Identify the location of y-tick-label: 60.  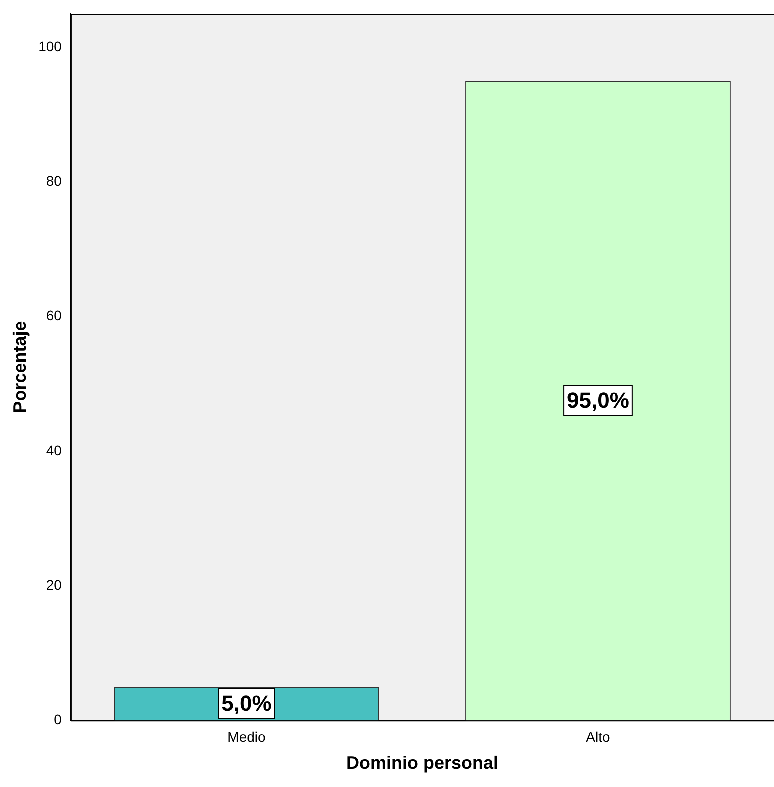
(54, 316).